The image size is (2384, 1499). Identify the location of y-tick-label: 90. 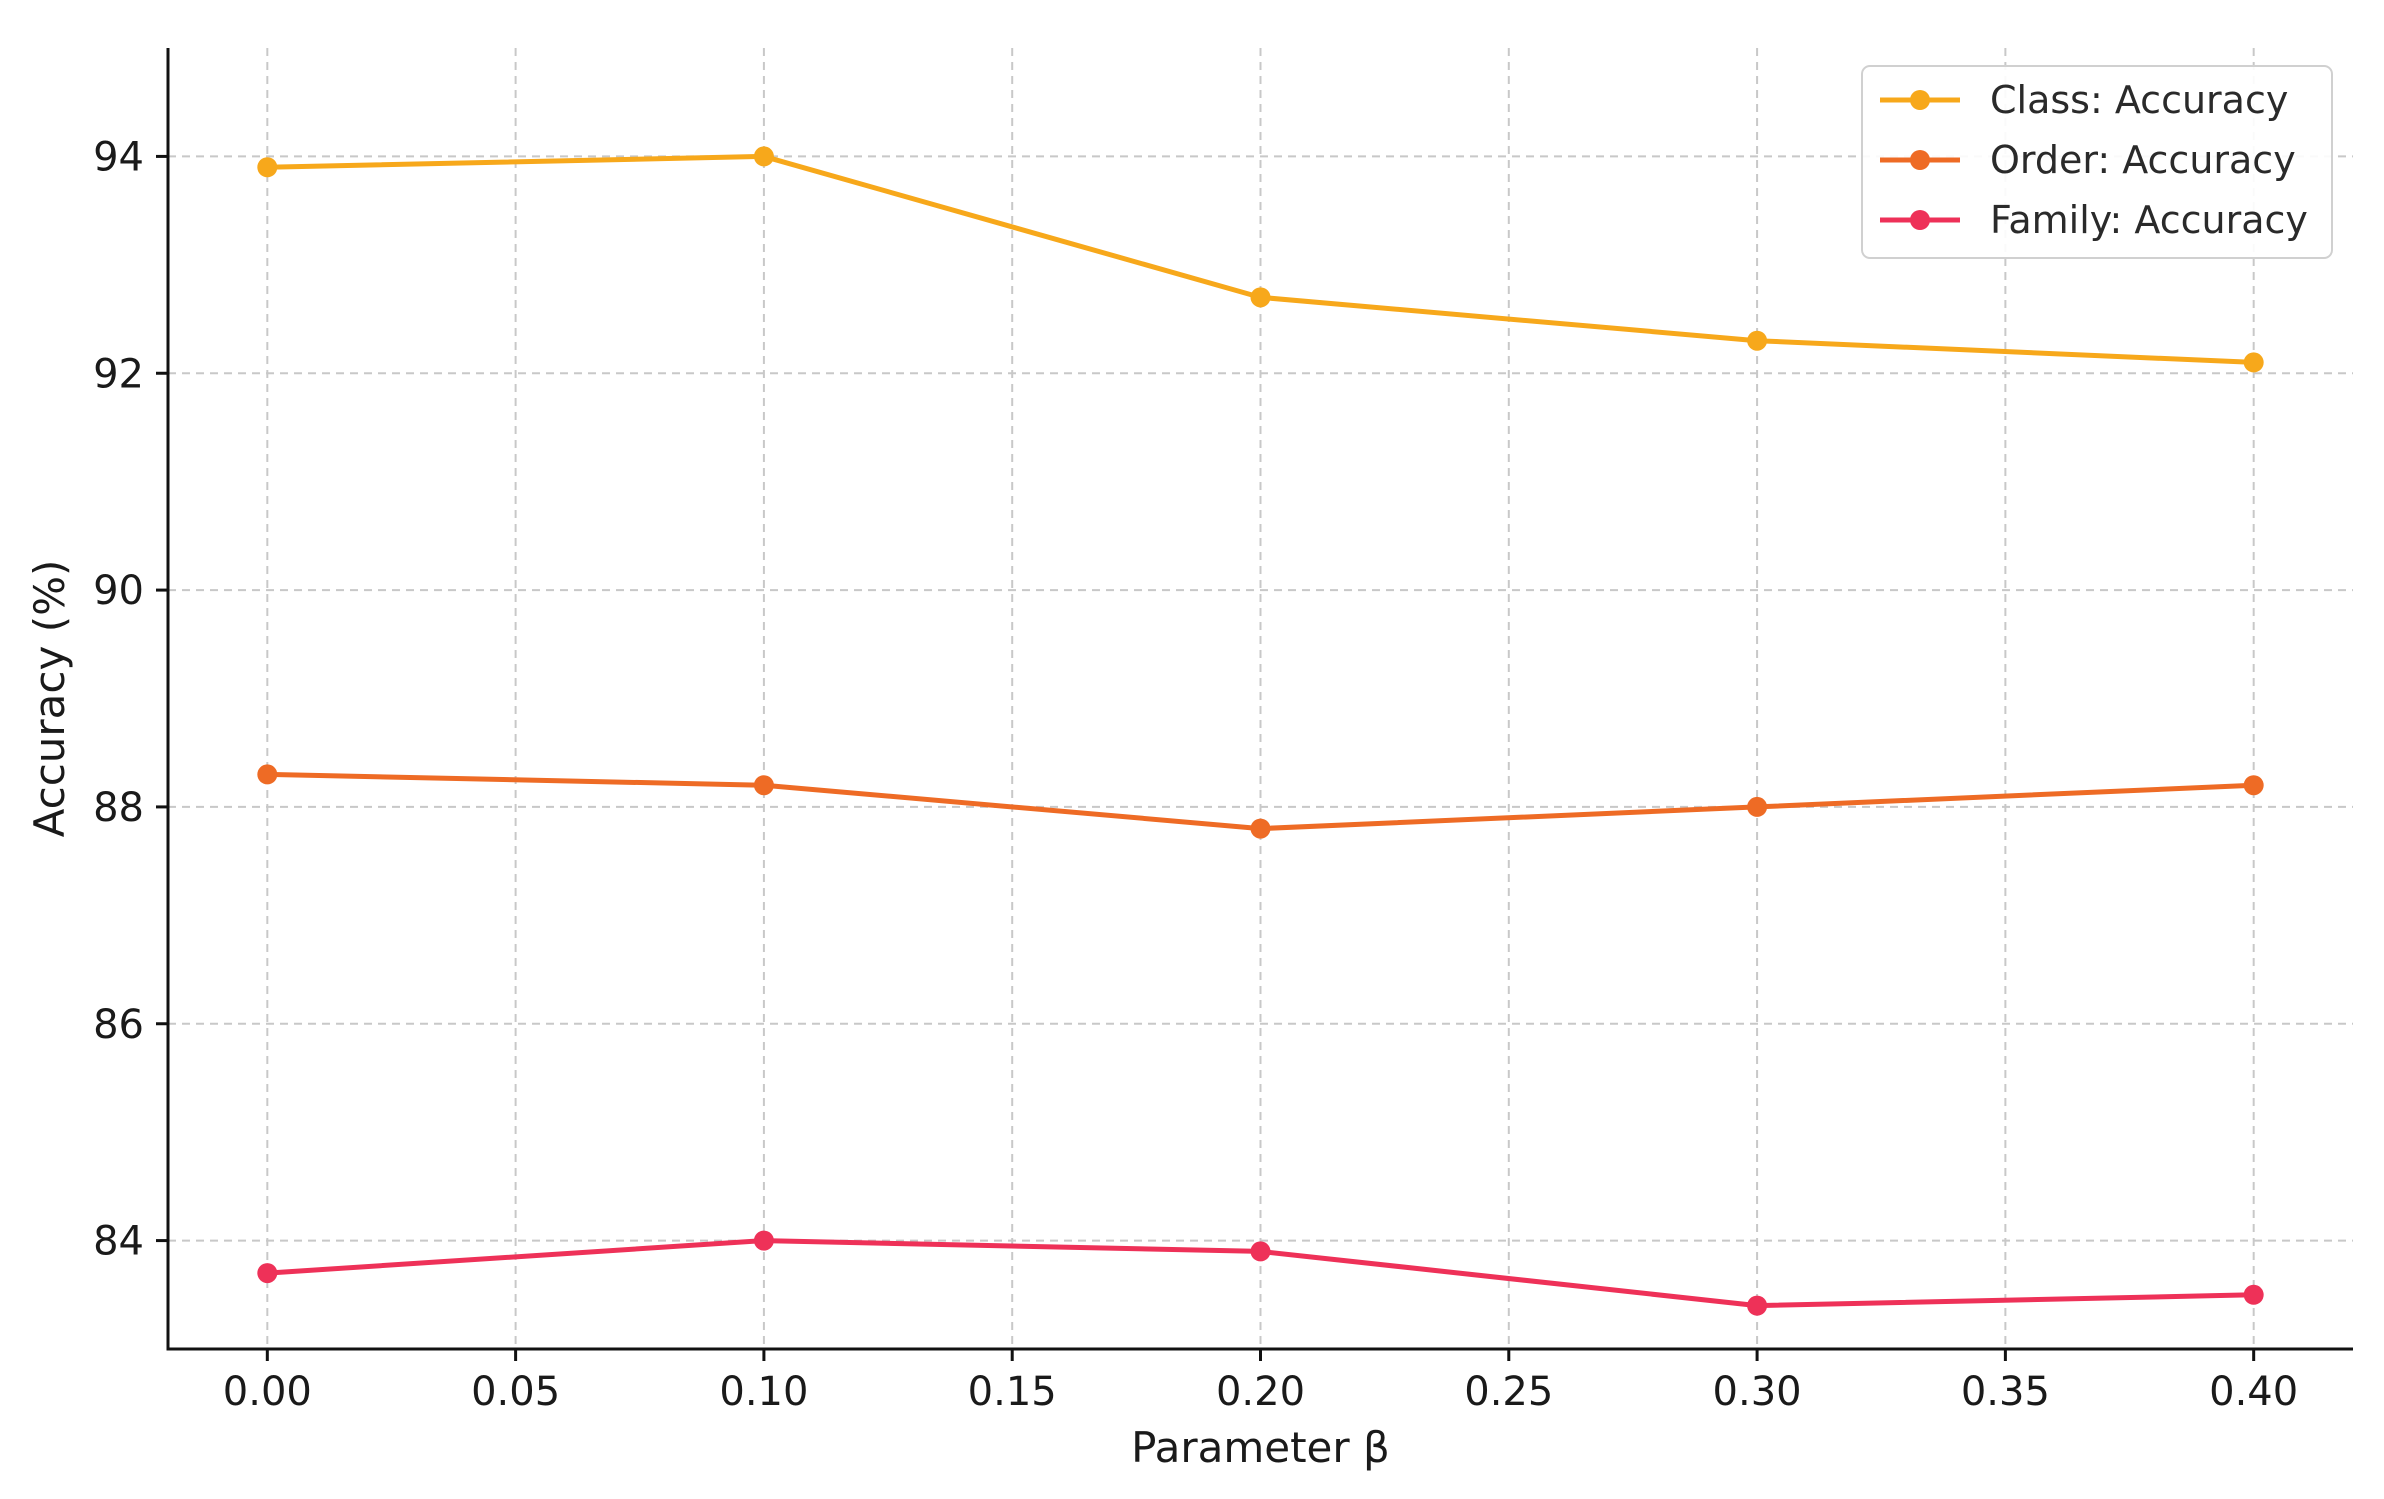
(118, 591).